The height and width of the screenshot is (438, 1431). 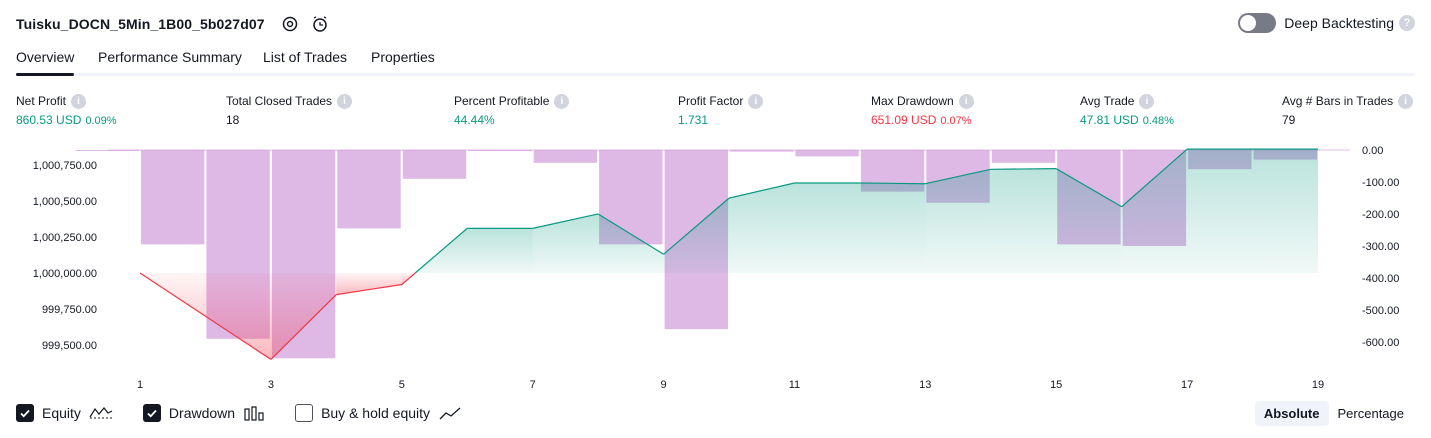 What do you see at coordinates (233, 120) in the screenshot?
I see `metric-value: 18` at bounding box center [233, 120].